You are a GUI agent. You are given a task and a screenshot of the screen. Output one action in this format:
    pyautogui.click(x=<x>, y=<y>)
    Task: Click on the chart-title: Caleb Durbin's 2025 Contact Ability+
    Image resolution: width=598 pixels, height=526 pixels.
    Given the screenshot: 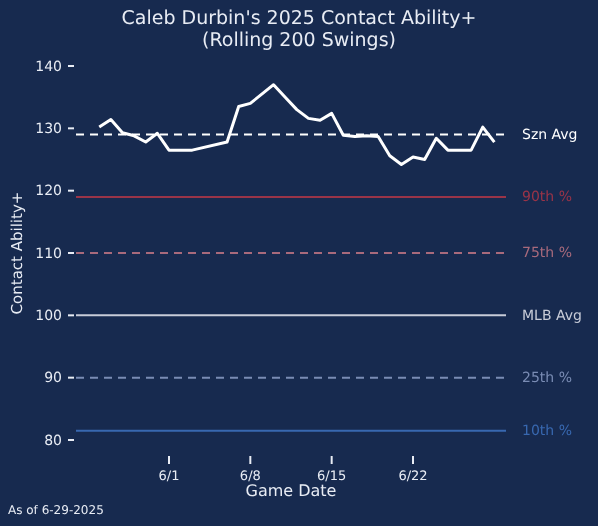 What is the action you would take?
    pyautogui.click(x=299, y=19)
    